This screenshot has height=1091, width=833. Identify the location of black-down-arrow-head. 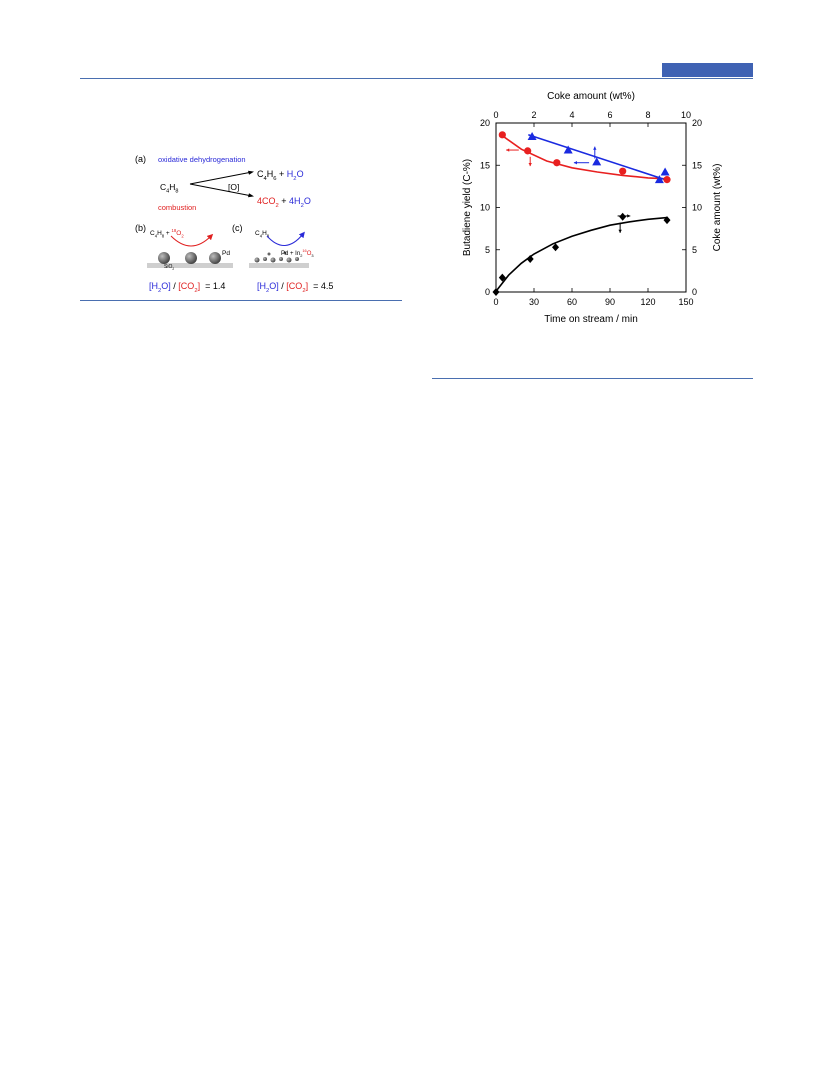
(620, 231).